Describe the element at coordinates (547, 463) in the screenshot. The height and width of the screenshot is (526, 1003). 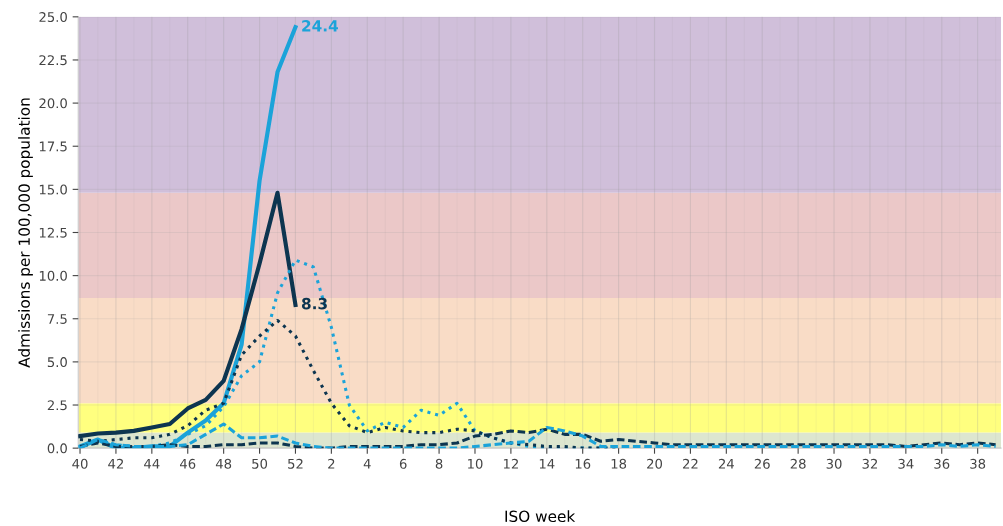
I see `x-tick-label: 14` at that location.